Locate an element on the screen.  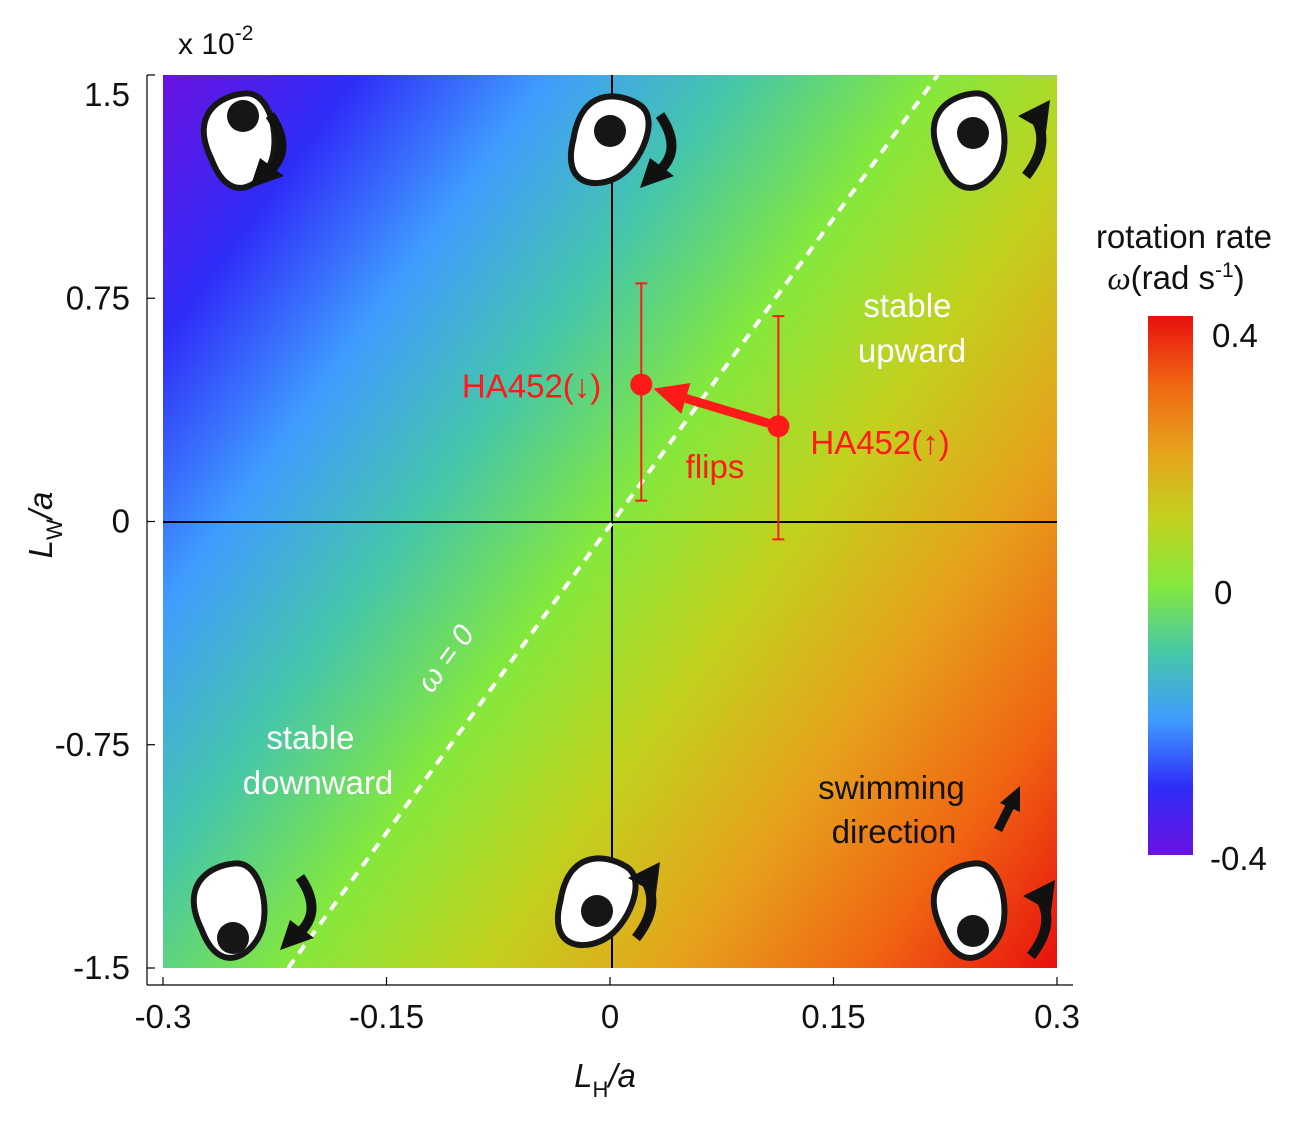
stable-downward-label: stable downward is located at coordinates (318, 760).